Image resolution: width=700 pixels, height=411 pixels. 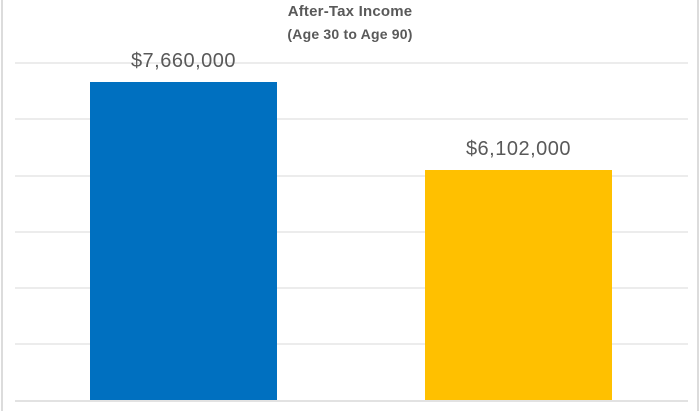 What do you see at coordinates (350, 11) in the screenshot?
I see `chart-title: After-Tax Income` at bounding box center [350, 11].